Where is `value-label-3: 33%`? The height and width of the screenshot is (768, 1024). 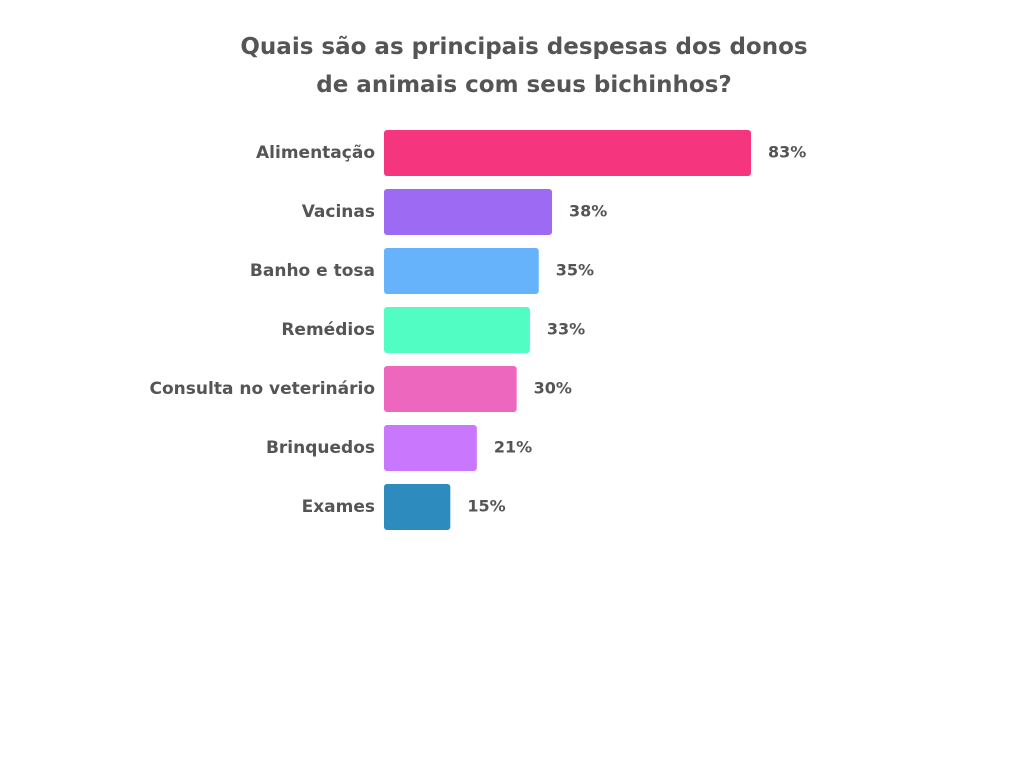 value-label-3: 33% is located at coordinates (566, 329).